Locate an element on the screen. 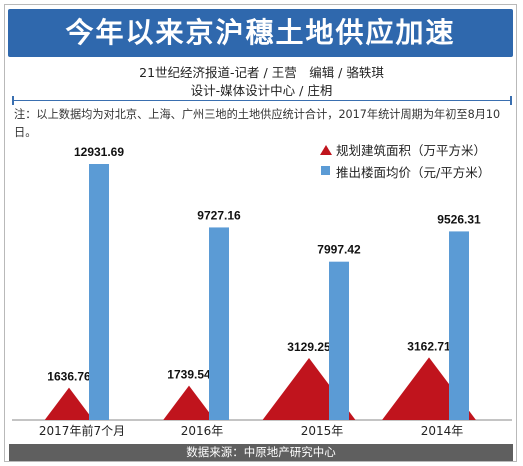  legend-label-price: 推出楼面均价（元/平方米） is located at coordinates (413, 172).